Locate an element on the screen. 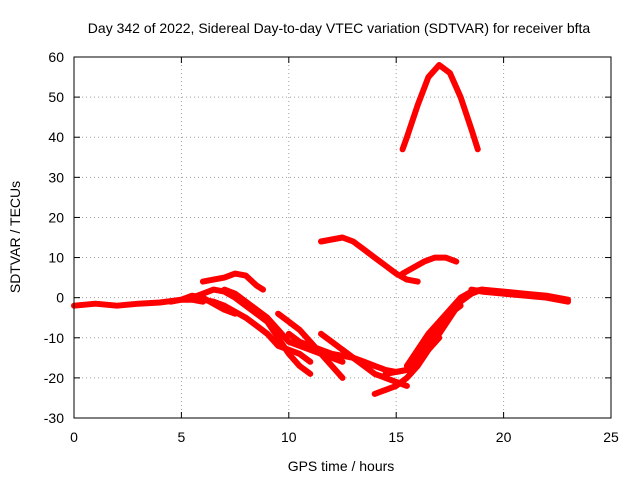  x-tick-label: 15 is located at coordinates (396, 437).